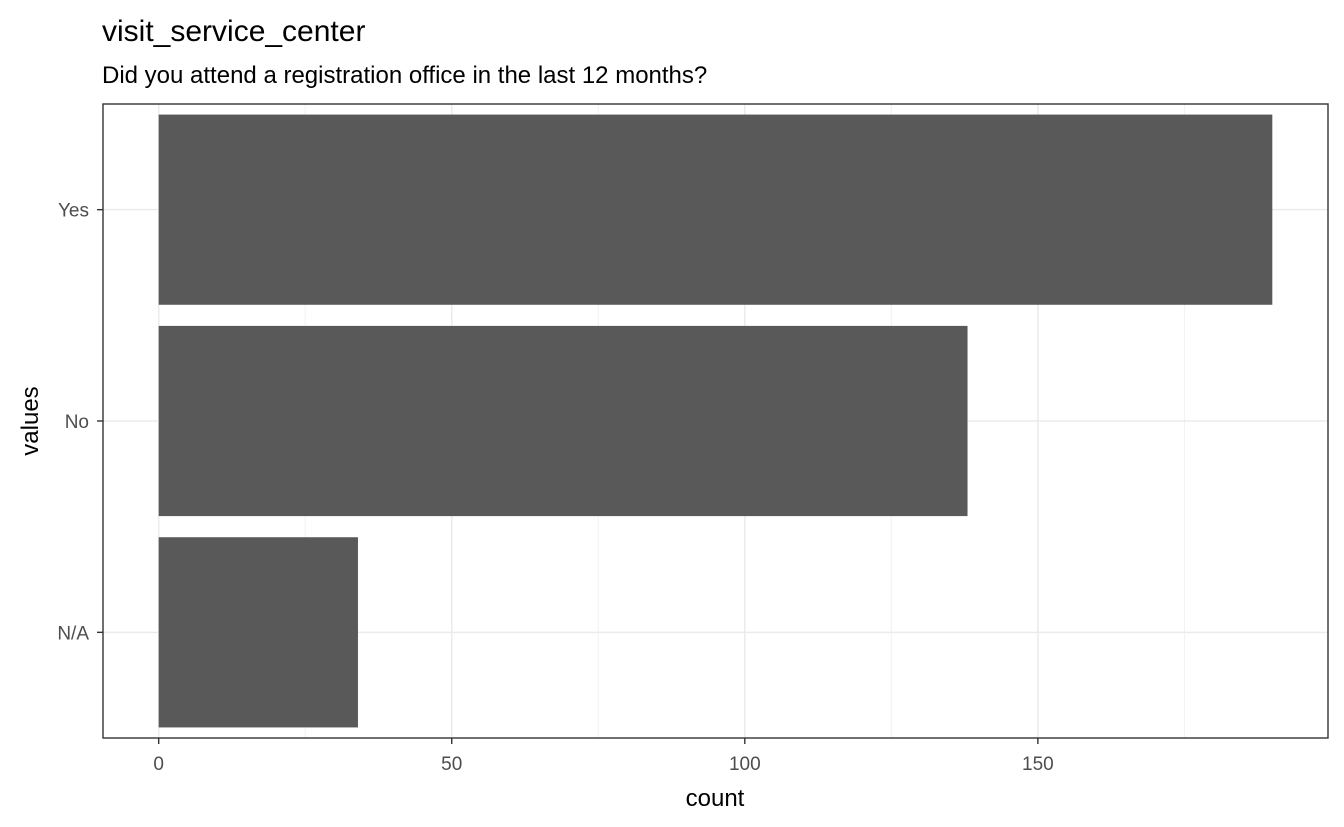 The width and height of the screenshot is (1344, 827). What do you see at coordinates (158, 764) in the screenshot?
I see `x-tick-label: 0` at bounding box center [158, 764].